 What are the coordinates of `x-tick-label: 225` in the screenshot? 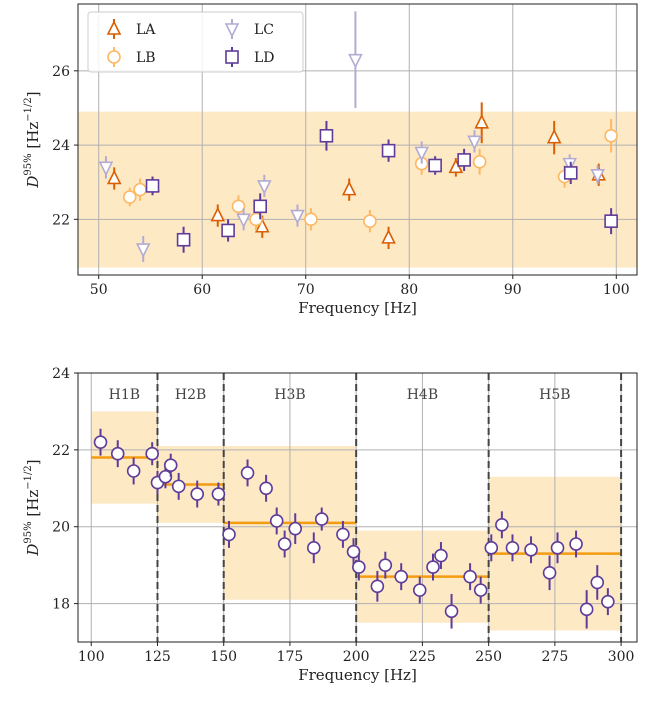 It's located at (422, 657).